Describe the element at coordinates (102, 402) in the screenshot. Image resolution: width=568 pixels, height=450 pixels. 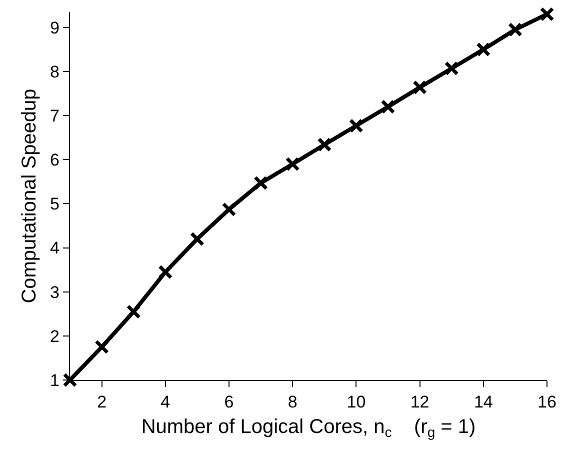
I see `x-tick-label: 2` at that location.